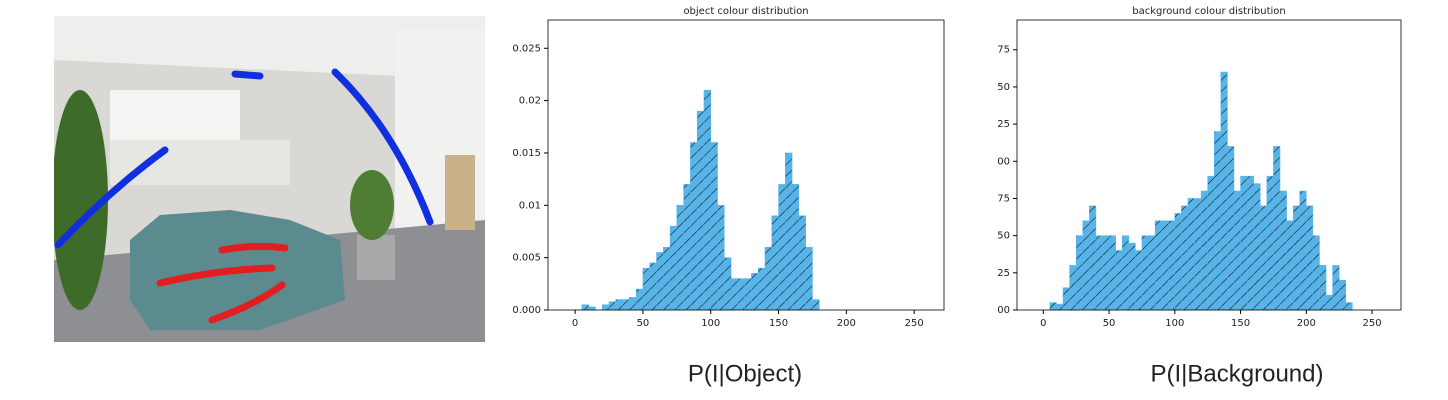 The width and height of the screenshot is (1448, 400). Describe the element at coordinates (526, 258) in the screenshot. I see `y-tick-label: 0.005` at that location.